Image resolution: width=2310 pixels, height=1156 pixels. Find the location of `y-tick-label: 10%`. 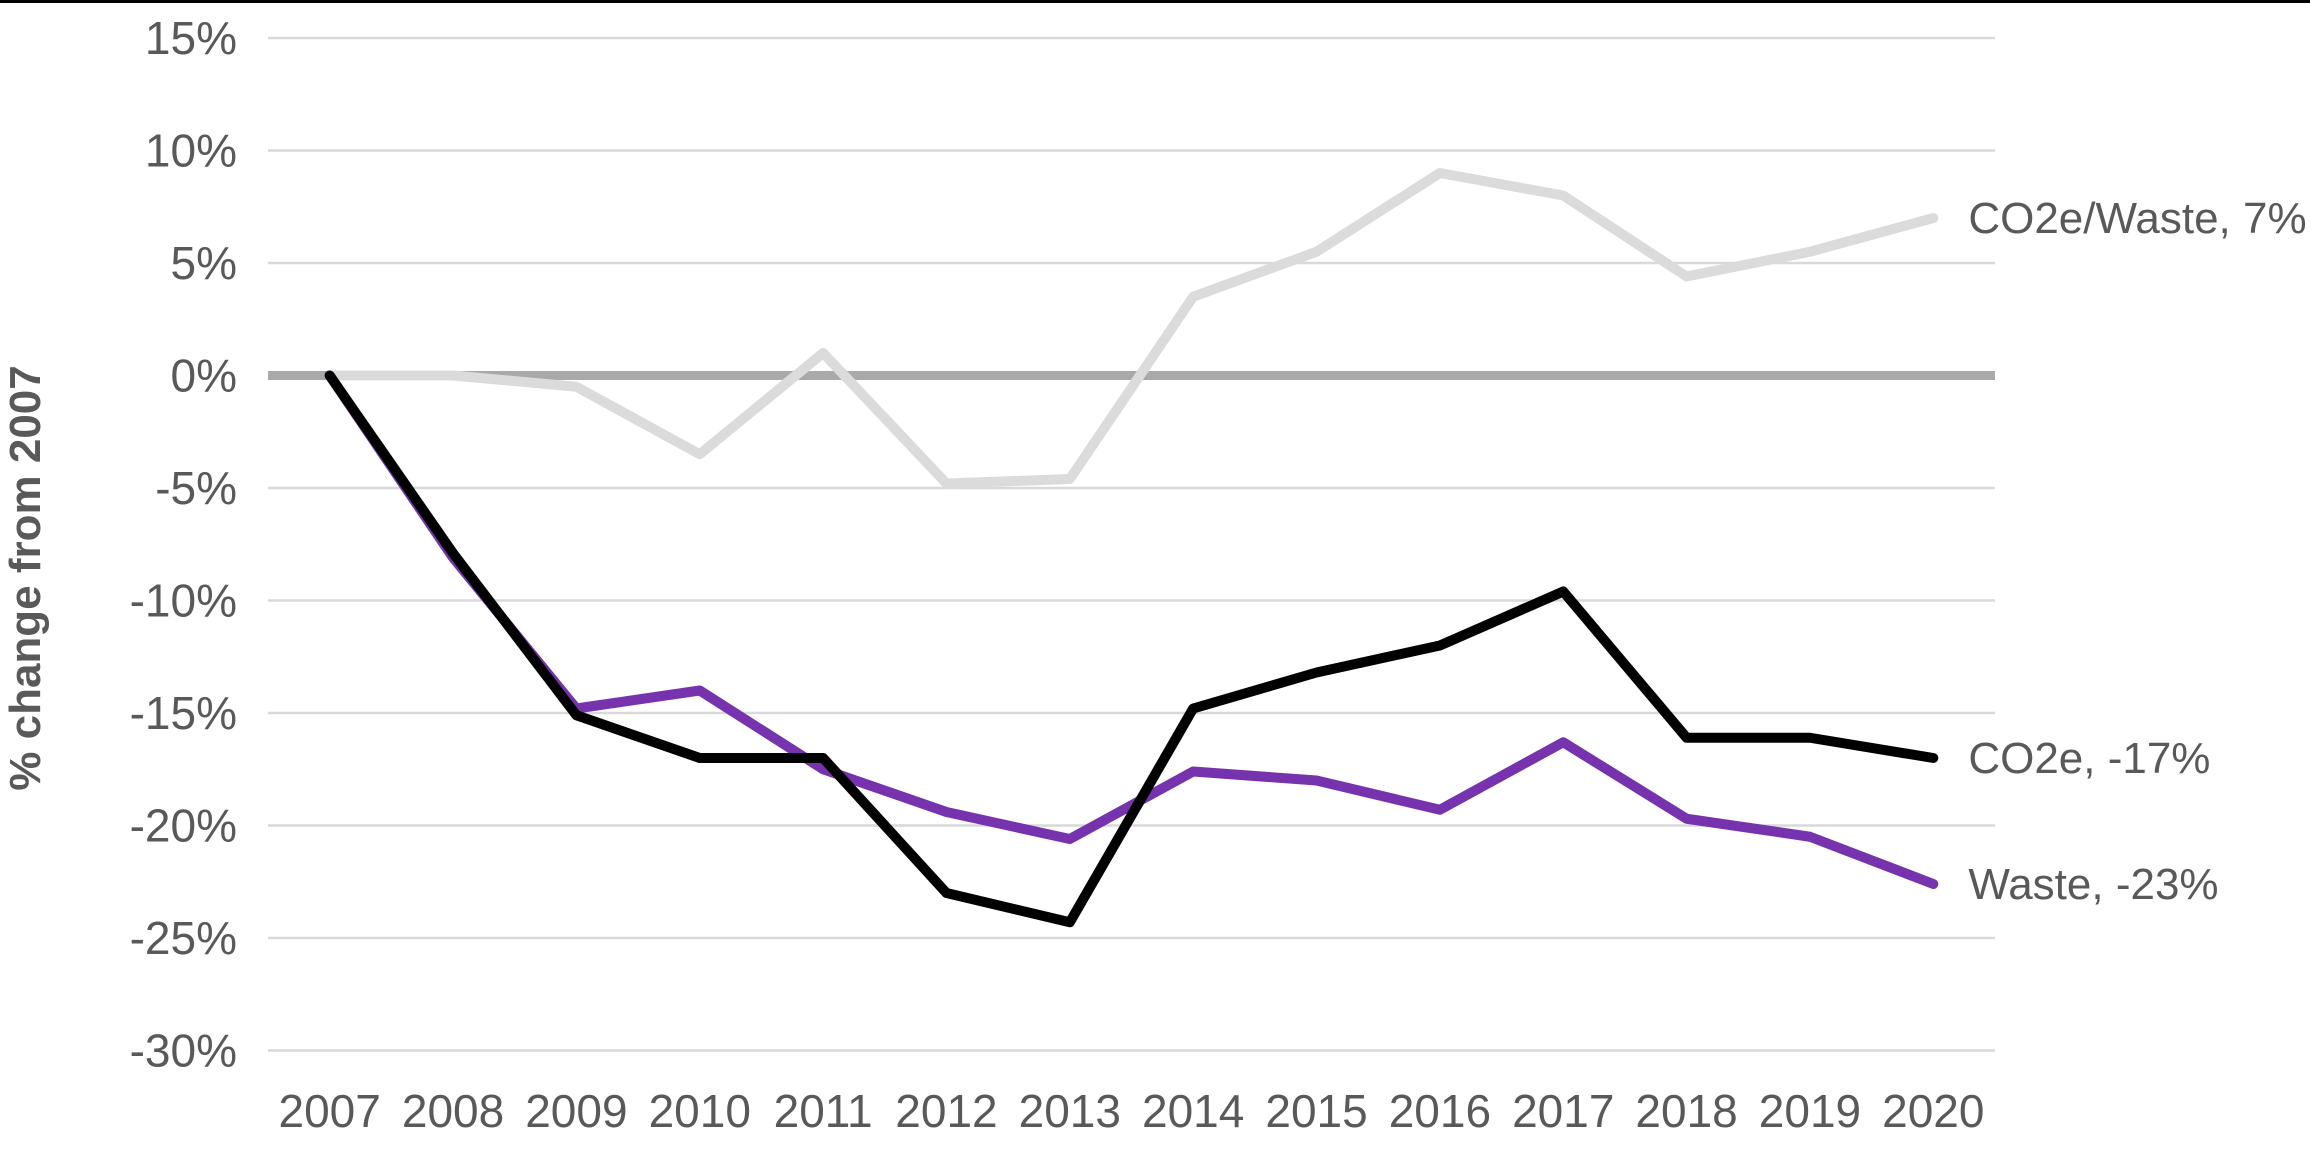

y-tick-label: 10% is located at coordinates (191, 151).